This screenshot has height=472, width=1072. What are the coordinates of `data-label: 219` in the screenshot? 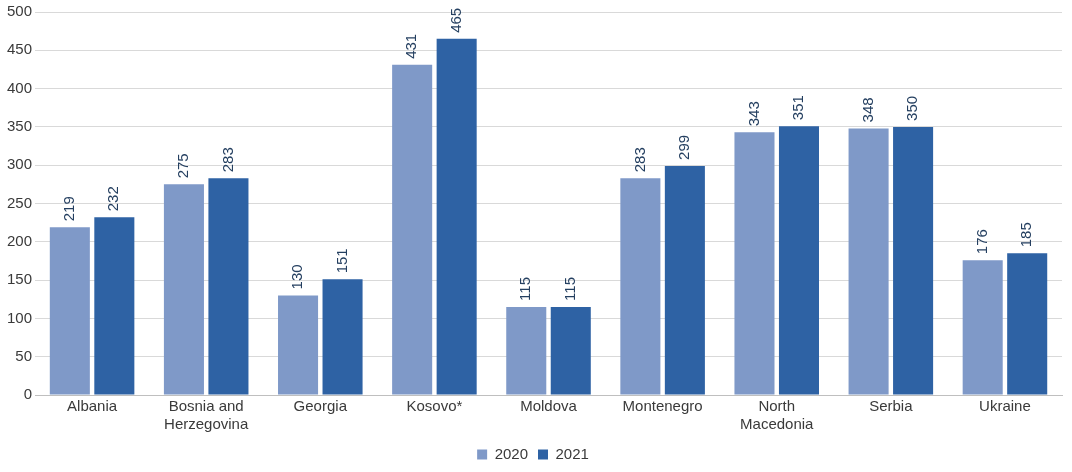 It's located at (68, 209).